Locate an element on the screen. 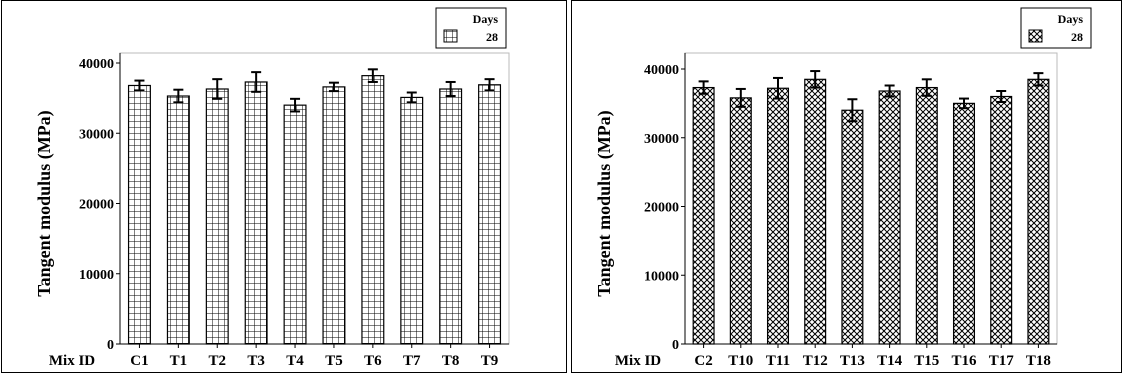 This screenshot has height=374, width=1122. right-x-tick-label-t10: T10 is located at coordinates (740, 361).